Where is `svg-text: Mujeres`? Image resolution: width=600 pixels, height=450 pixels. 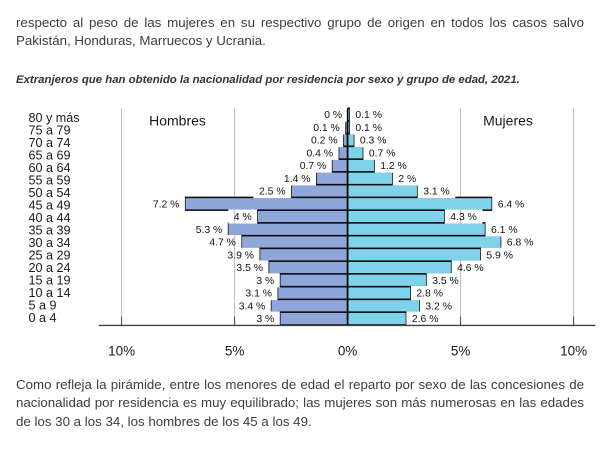
svg-text: Mujeres is located at coordinates (508, 121).